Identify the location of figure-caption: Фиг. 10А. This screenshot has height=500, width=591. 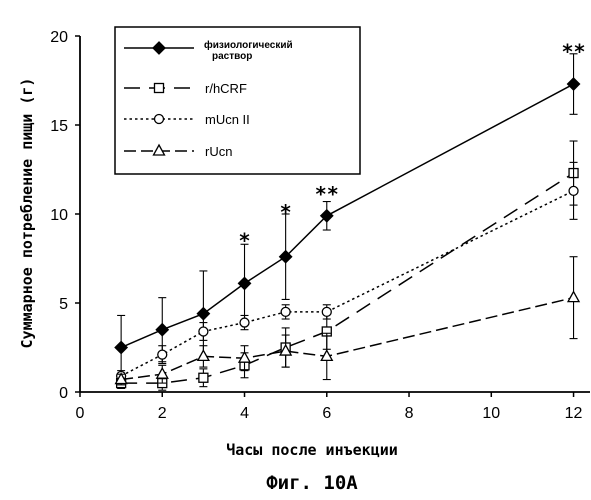
(312, 483).